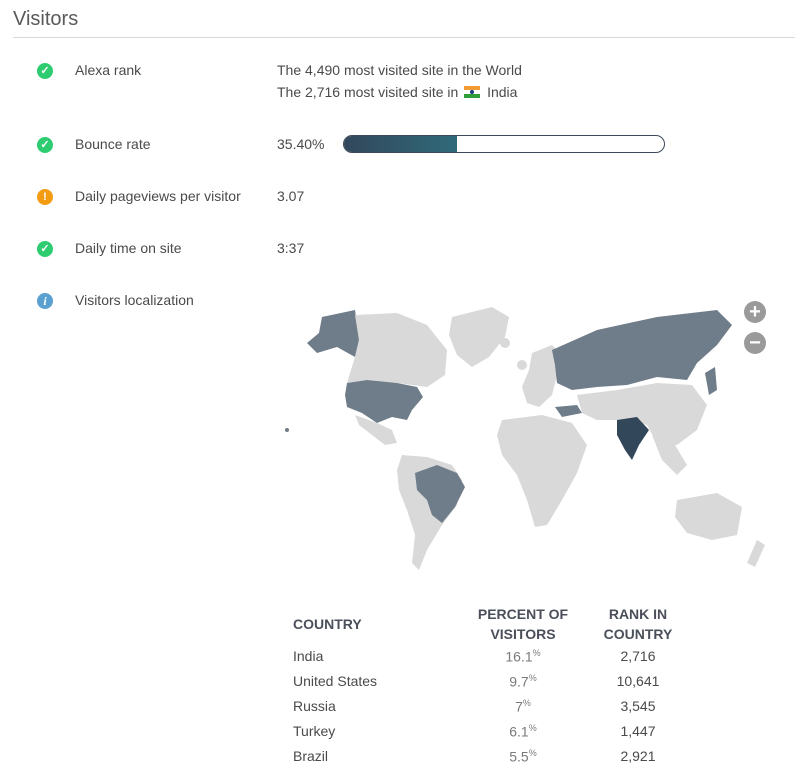 The height and width of the screenshot is (773, 796). What do you see at coordinates (519, 681) in the screenshot?
I see `percent-value: 9.7` at bounding box center [519, 681].